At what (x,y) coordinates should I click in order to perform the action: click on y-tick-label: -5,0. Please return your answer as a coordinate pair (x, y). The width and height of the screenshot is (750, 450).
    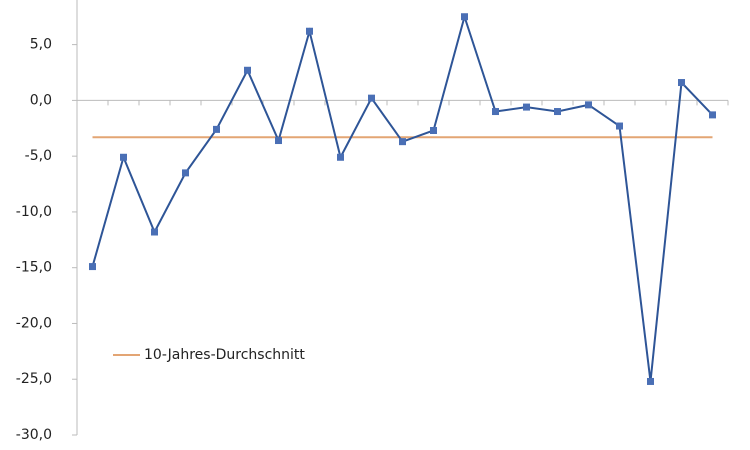
    Looking at the image, I should click on (38, 156).